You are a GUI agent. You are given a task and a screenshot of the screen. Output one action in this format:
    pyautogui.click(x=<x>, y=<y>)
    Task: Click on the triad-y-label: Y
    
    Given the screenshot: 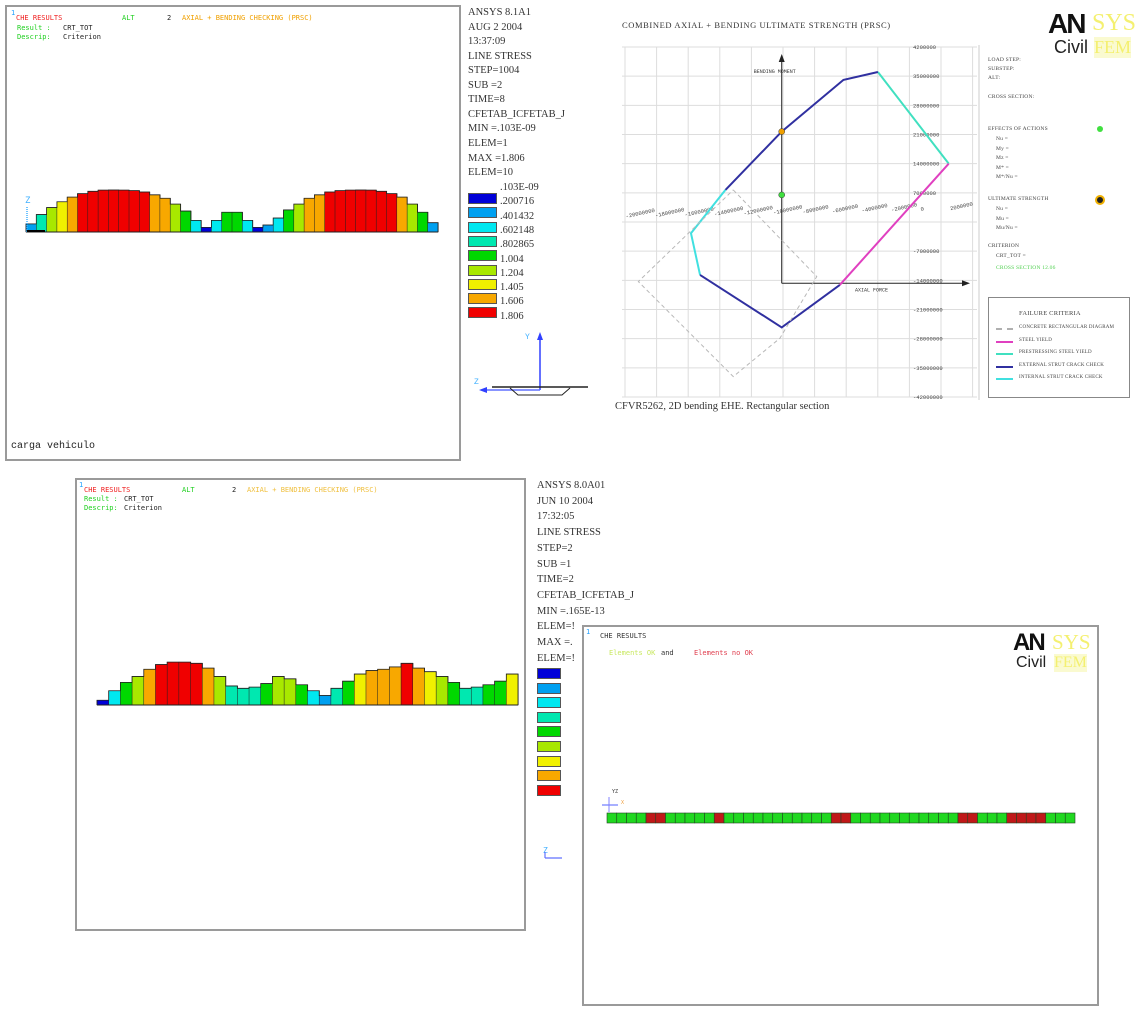 What is the action you would take?
    pyautogui.click(x=527, y=337)
    